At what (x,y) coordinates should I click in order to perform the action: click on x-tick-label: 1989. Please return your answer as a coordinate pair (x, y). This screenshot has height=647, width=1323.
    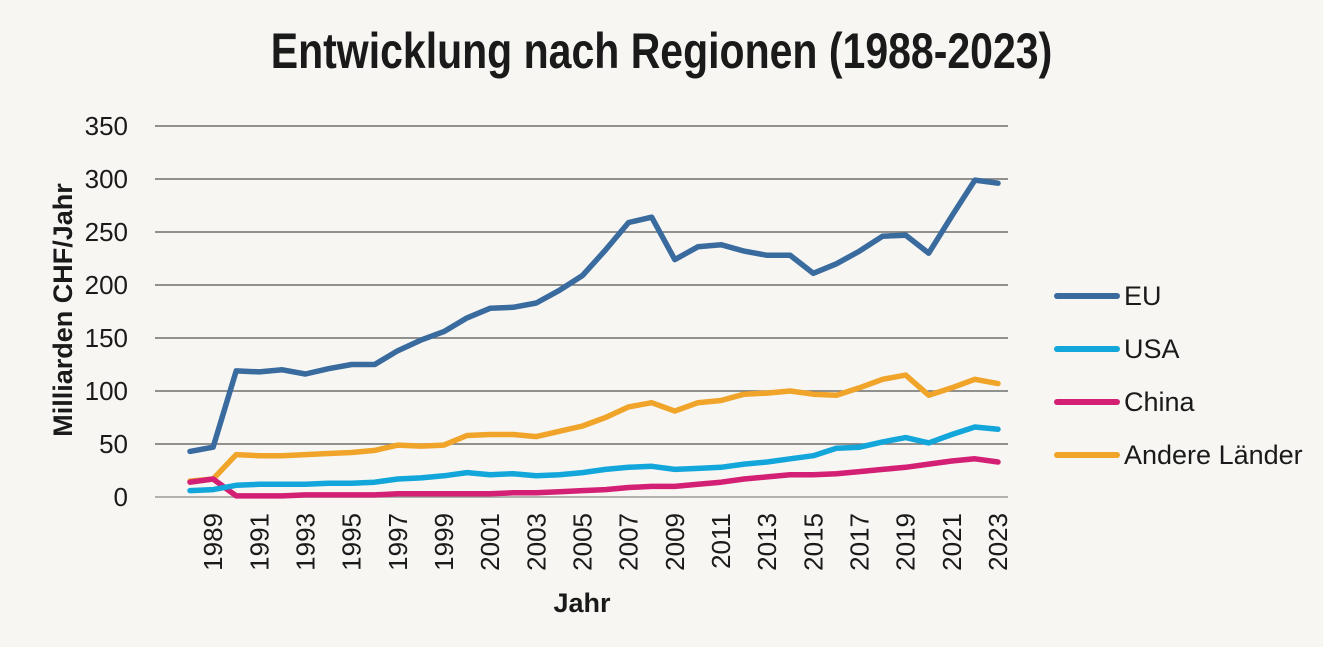
    Looking at the image, I should click on (213, 542).